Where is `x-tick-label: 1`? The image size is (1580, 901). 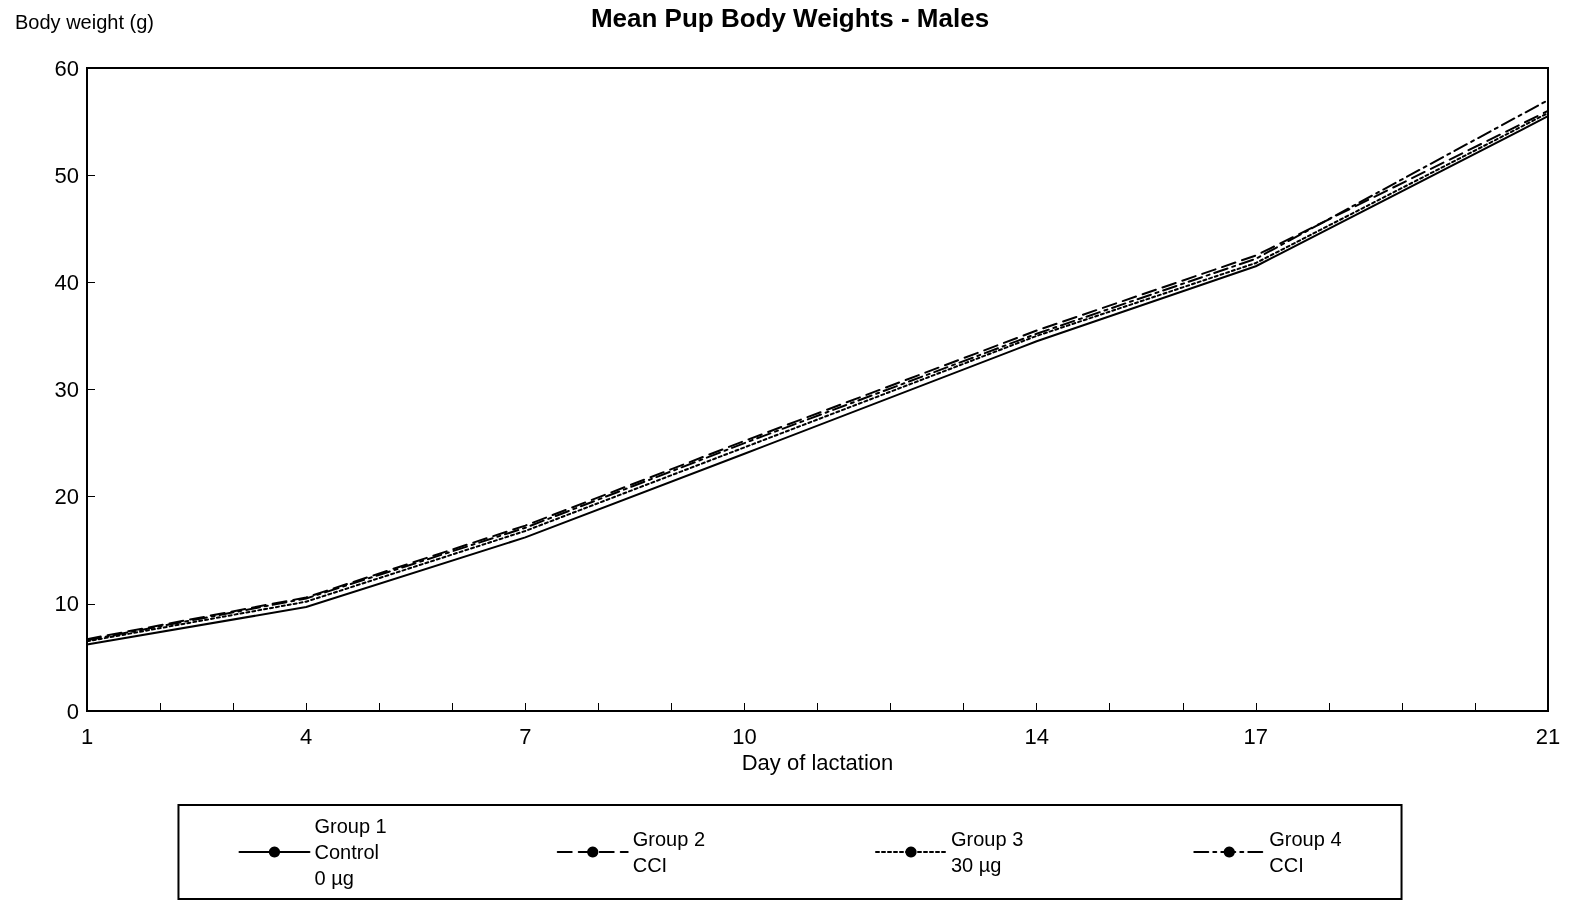
x-tick-label: 1 is located at coordinates (87, 736).